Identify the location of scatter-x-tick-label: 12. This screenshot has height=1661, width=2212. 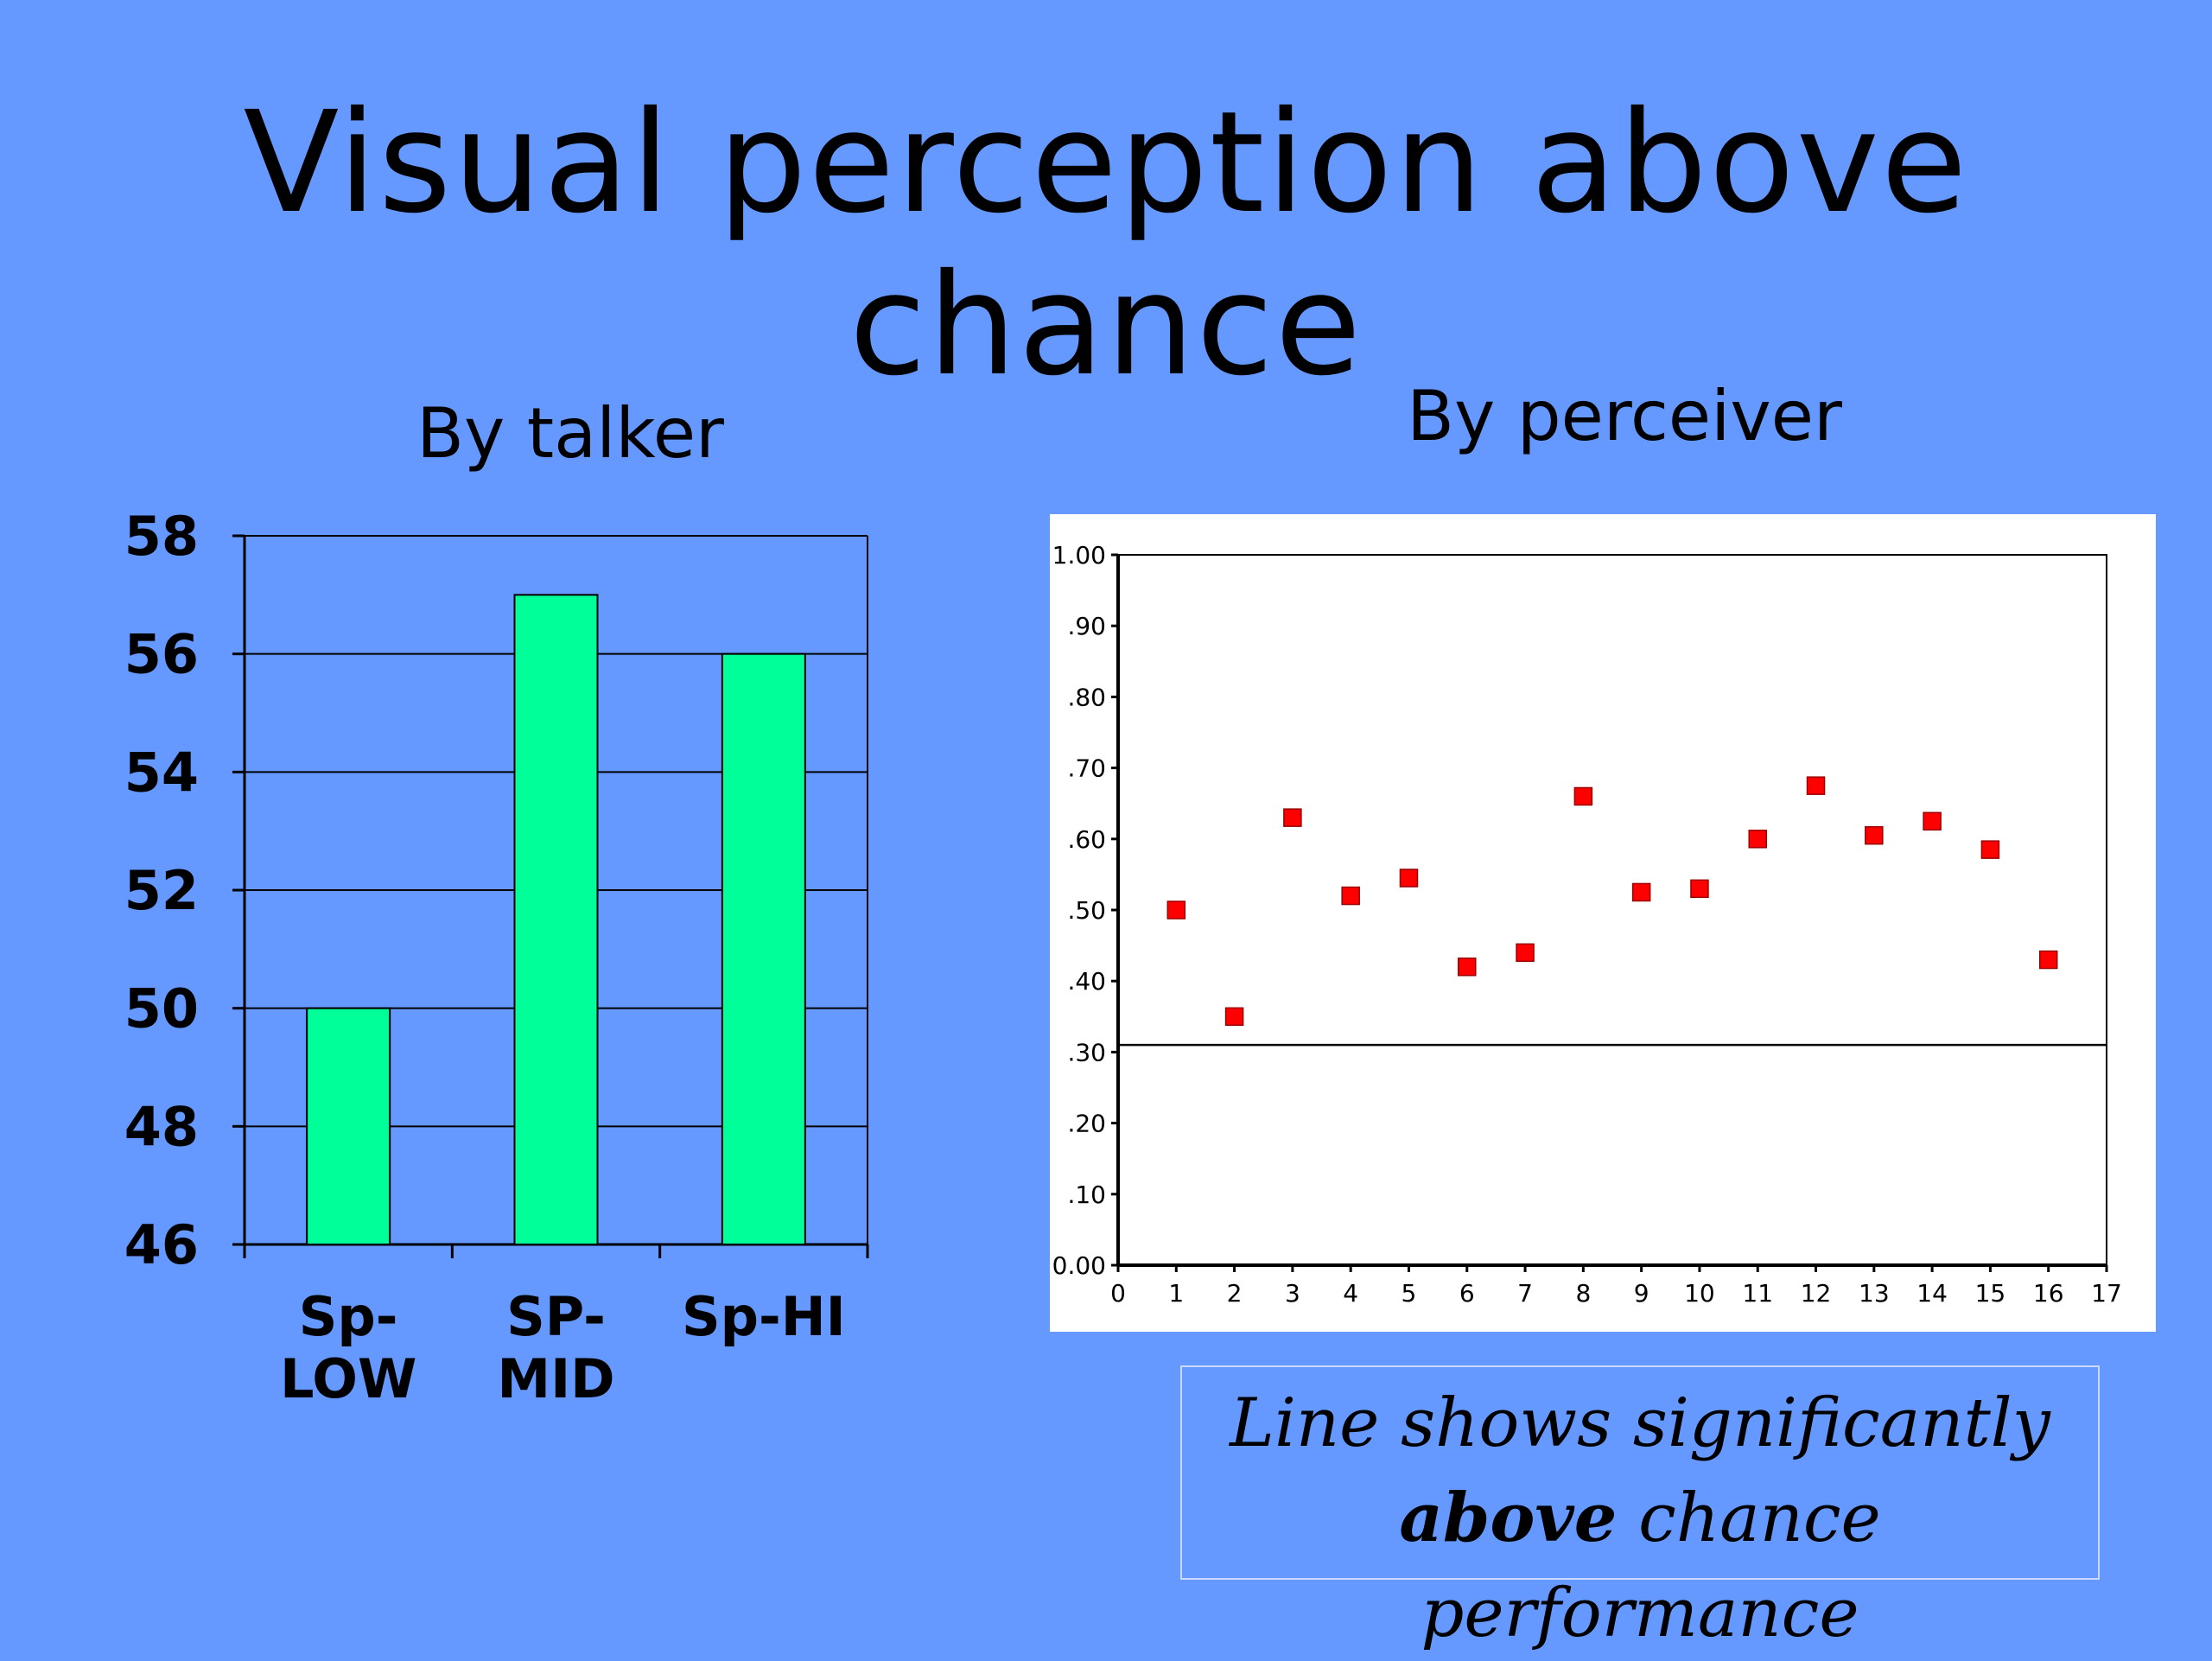
(1816, 1293).